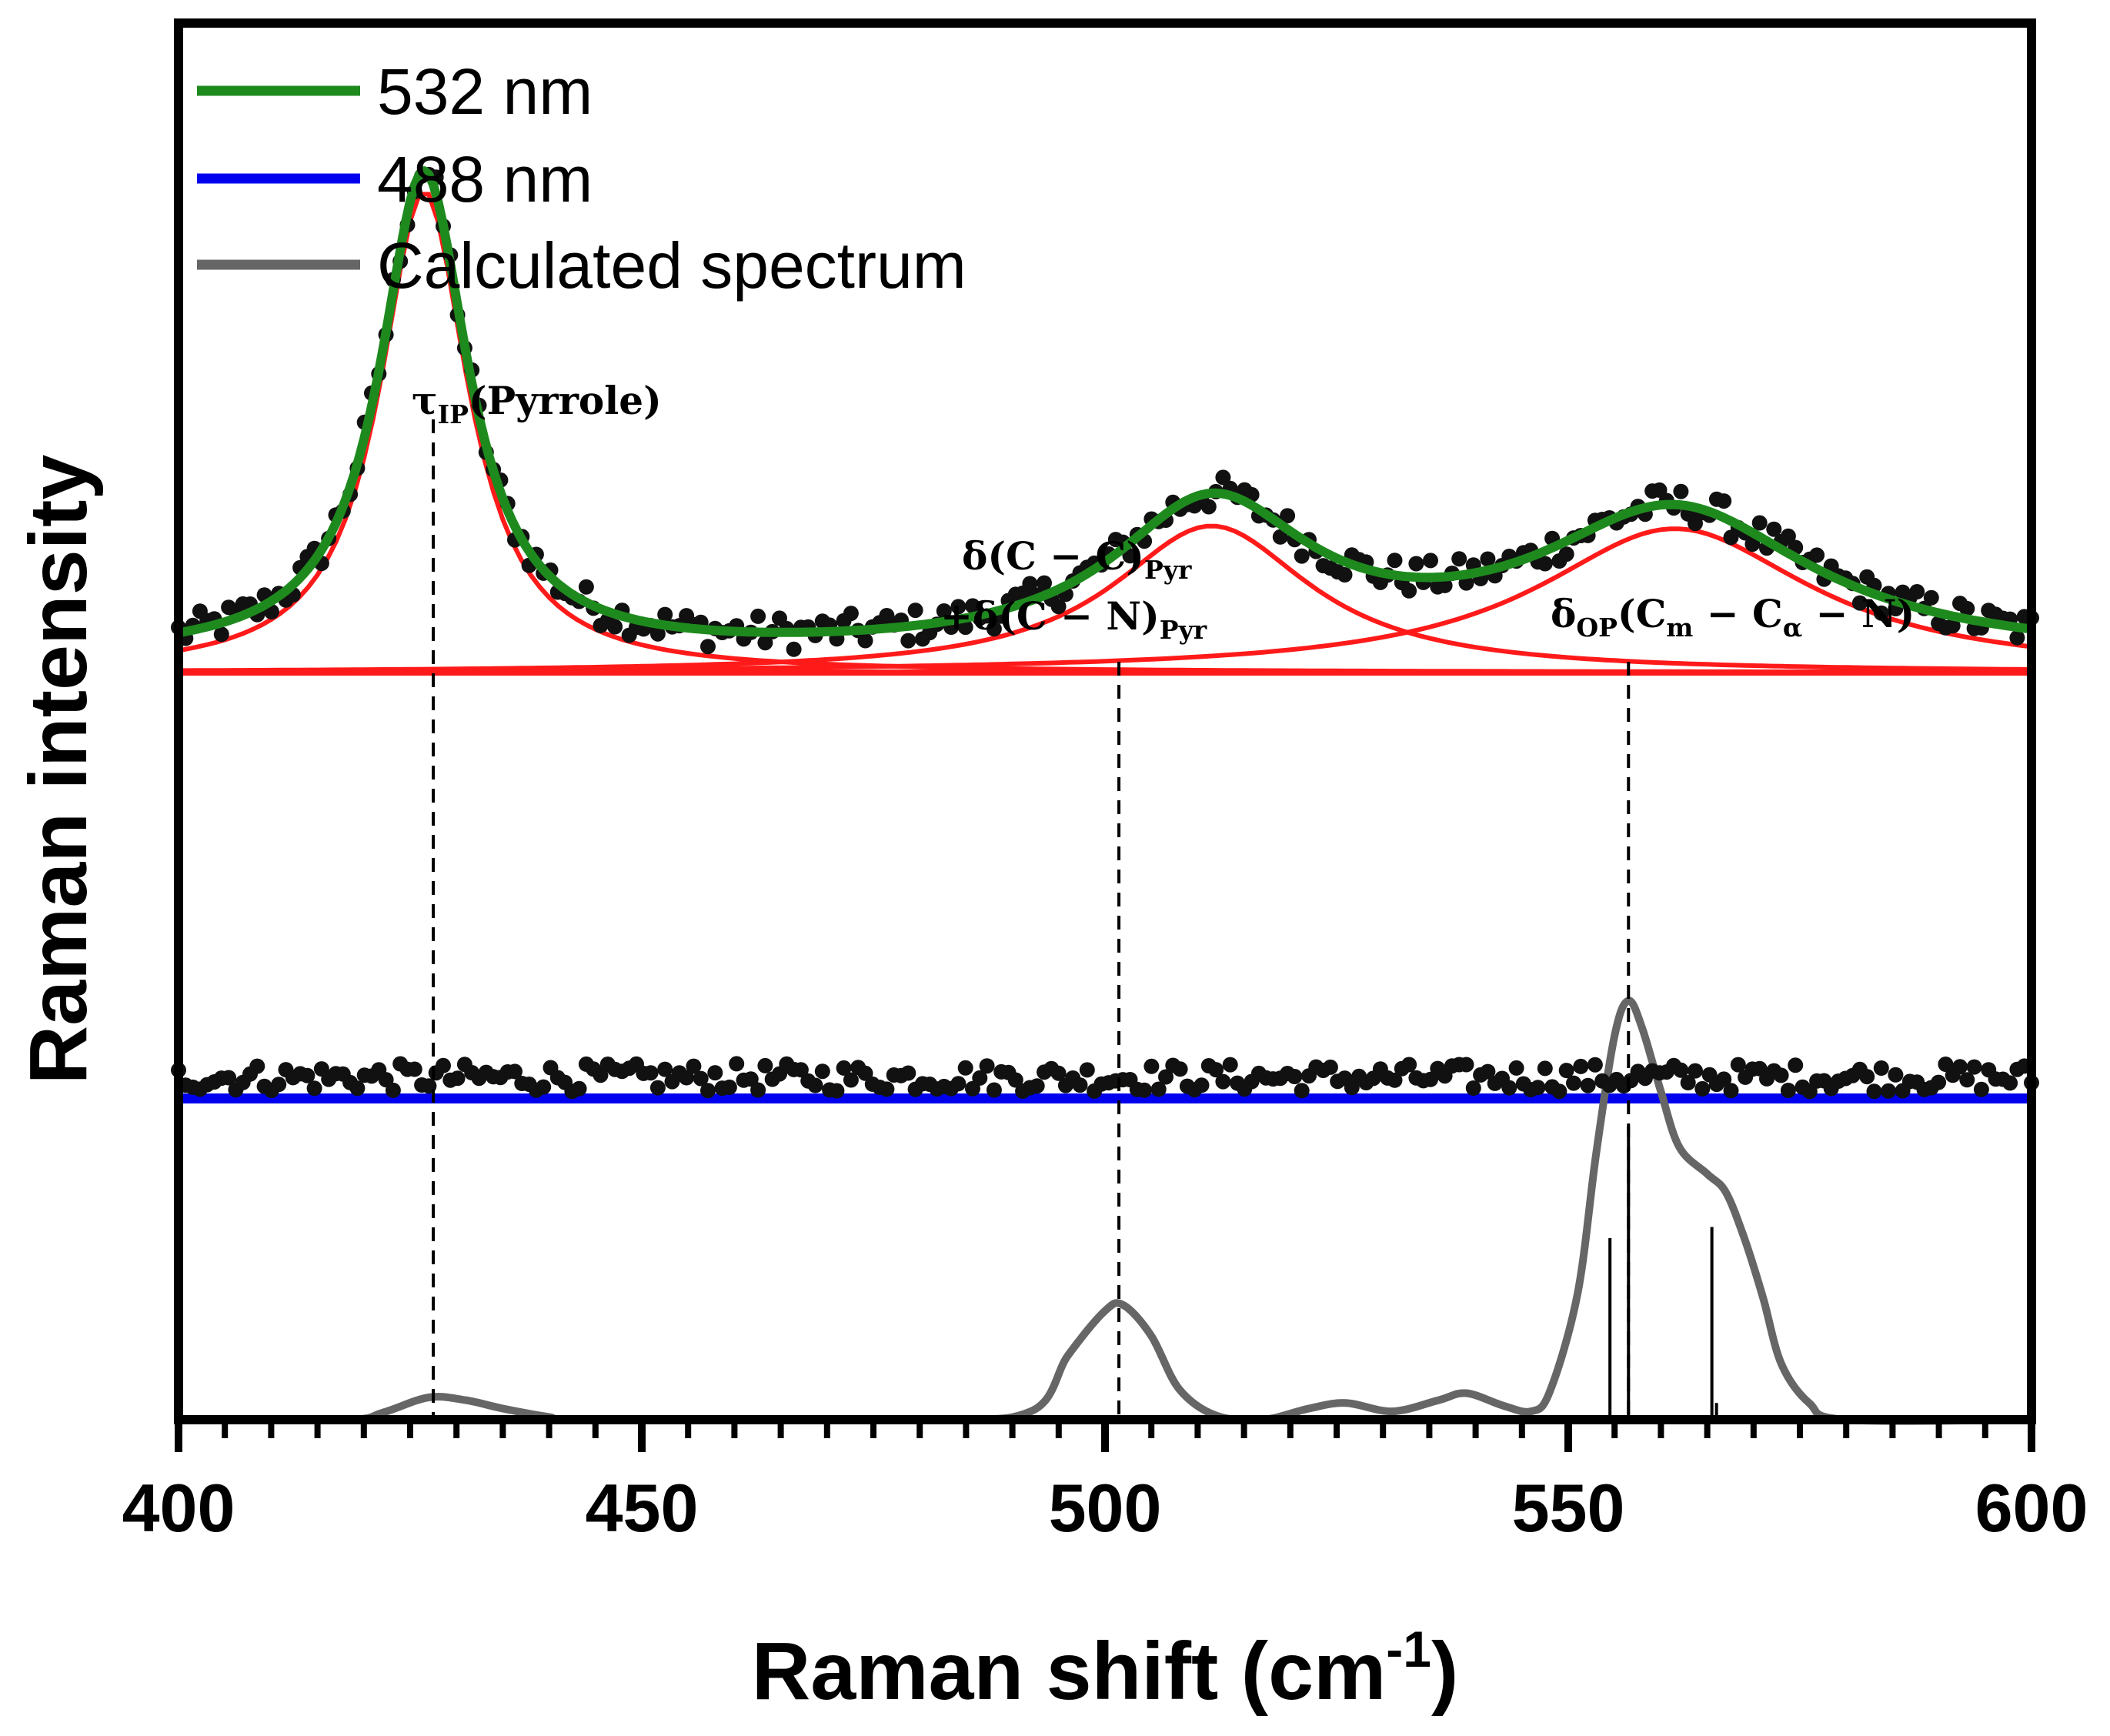 The height and width of the screenshot is (1736, 2110). I want to click on x-tick-label: 500, so click(1105, 1508).